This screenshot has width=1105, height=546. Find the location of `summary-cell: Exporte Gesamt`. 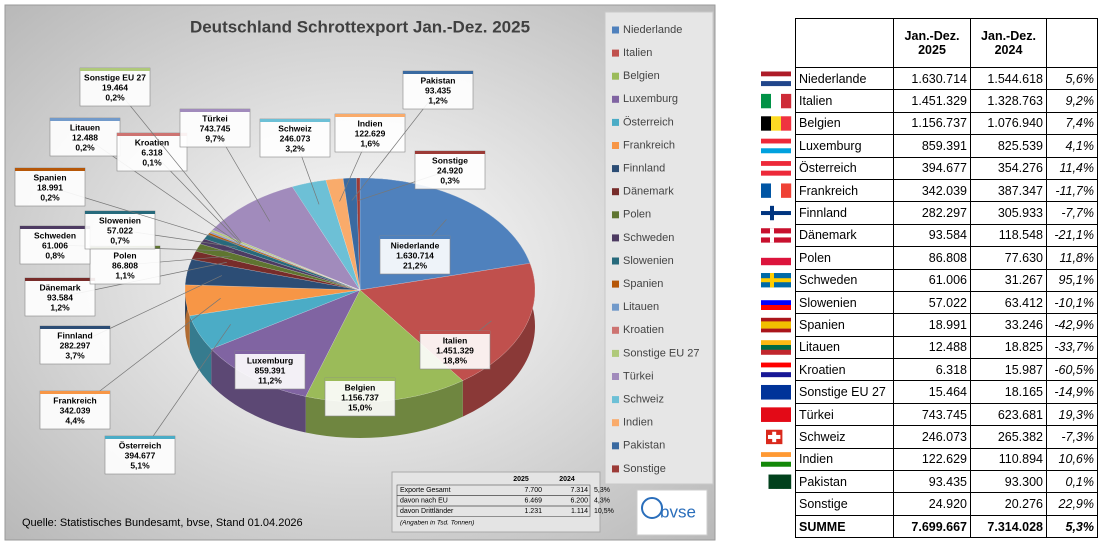

summary-cell: Exporte Gesamt is located at coordinates (425, 490).